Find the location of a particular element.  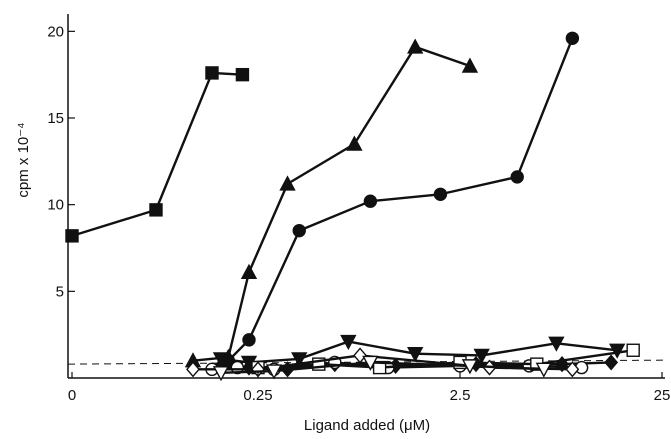

y-tick-label: 20 is located at coordinates (55, 31).